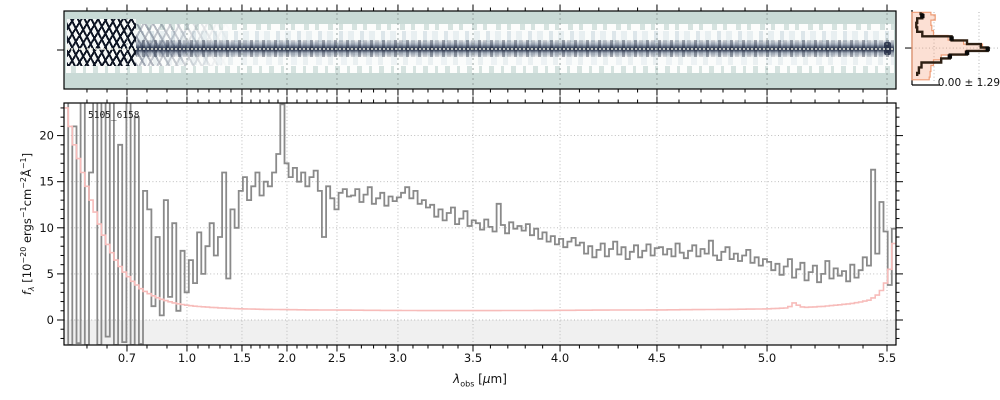 This screenshot has width=1000, height=400. I want to click on model-profile-histogram, so click(948, 46).